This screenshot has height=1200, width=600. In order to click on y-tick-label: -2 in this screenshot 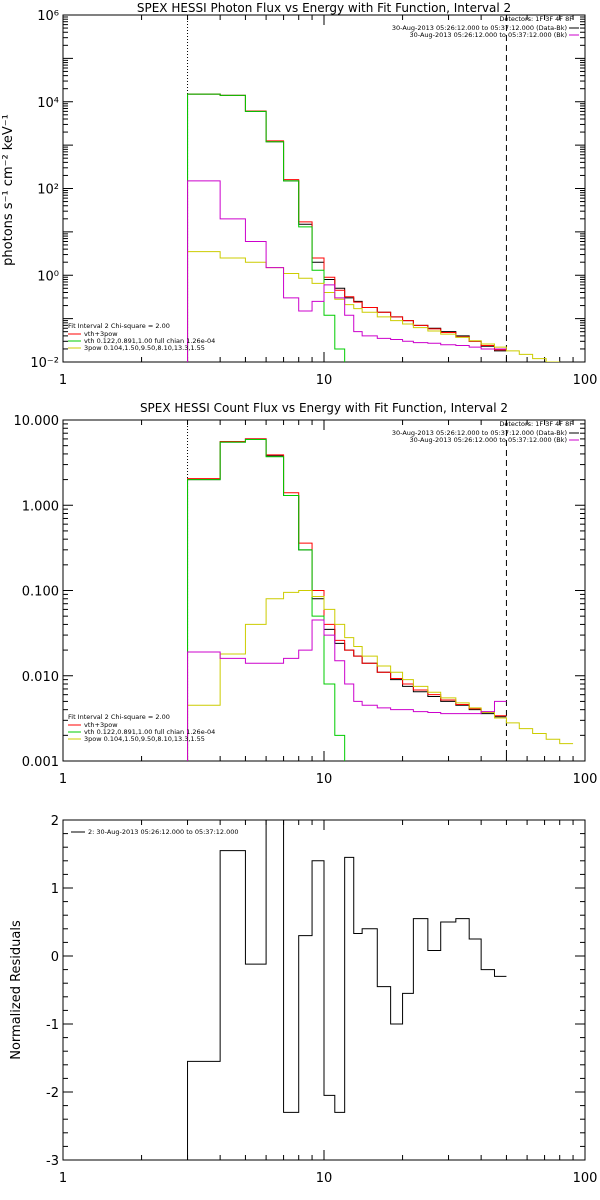, I will do `click(52, 1093)`.